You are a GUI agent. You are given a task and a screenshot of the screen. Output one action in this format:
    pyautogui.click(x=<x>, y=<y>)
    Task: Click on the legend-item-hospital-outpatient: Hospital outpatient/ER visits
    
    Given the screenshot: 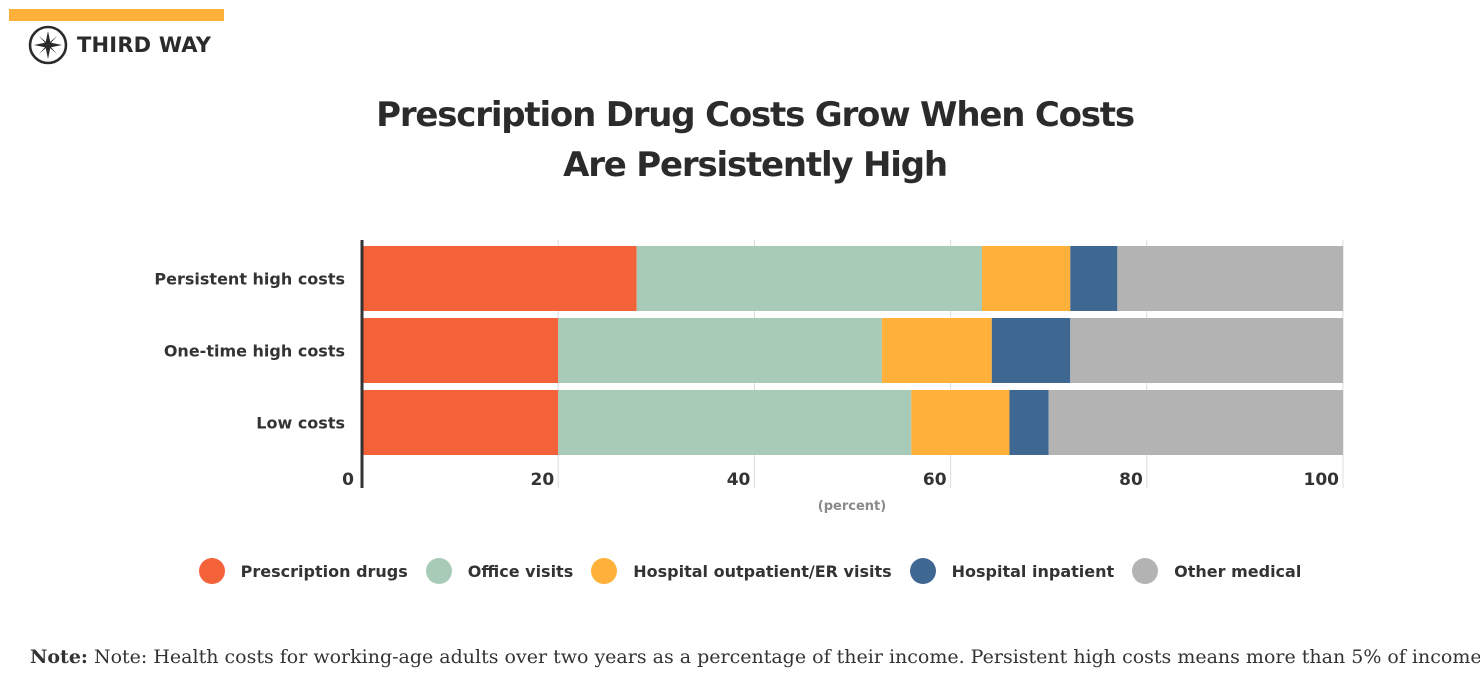 What is the action you would take?
    pyautogui.click(x=741, y=571)
    